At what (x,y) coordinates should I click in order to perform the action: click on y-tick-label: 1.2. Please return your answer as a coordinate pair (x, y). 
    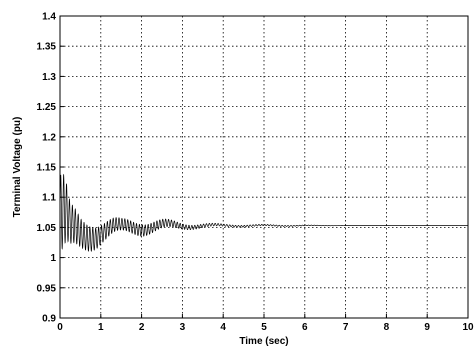
    Looking at the image, I should click on (49, 137).